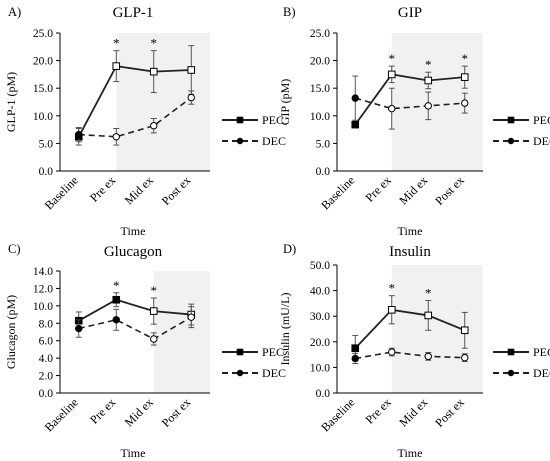  Describe the element at coordinates (46, 324) in the screenshot. I see `y-tick-label: 8.0` at that location.